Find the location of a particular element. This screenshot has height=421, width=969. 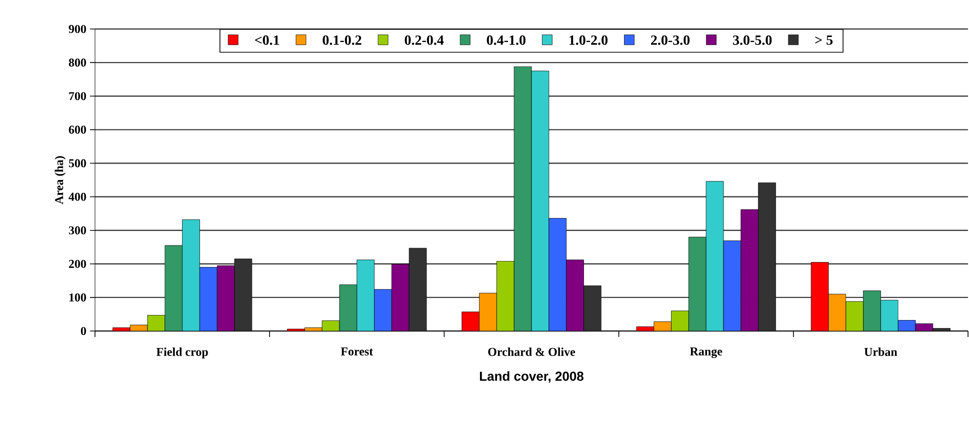

y-tick-label: 300 is located at coordinates (77, 230).